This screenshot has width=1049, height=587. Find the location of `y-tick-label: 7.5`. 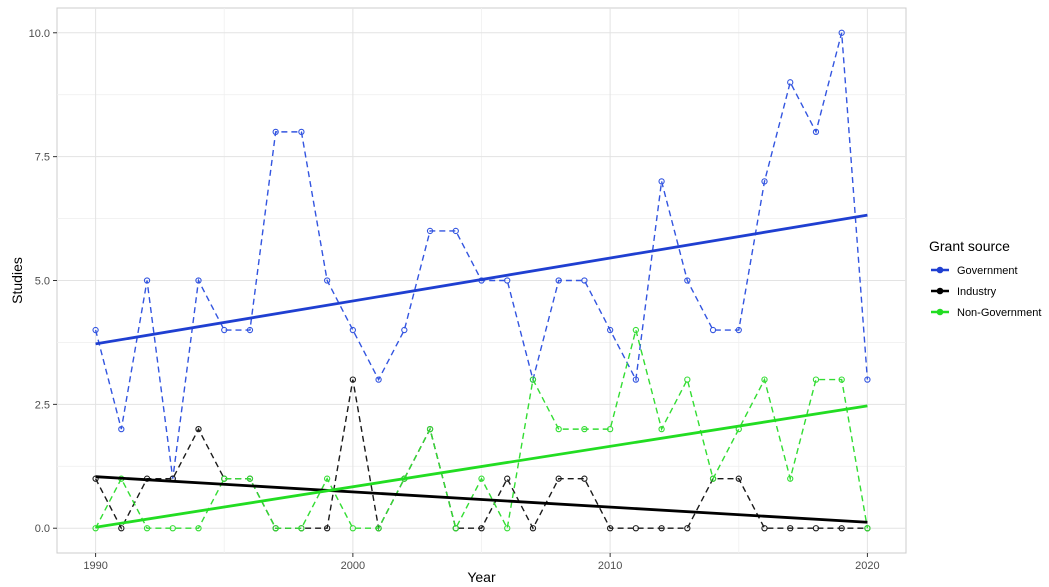

y-tick-label: 7.5 is located at coordinates (42, 158).